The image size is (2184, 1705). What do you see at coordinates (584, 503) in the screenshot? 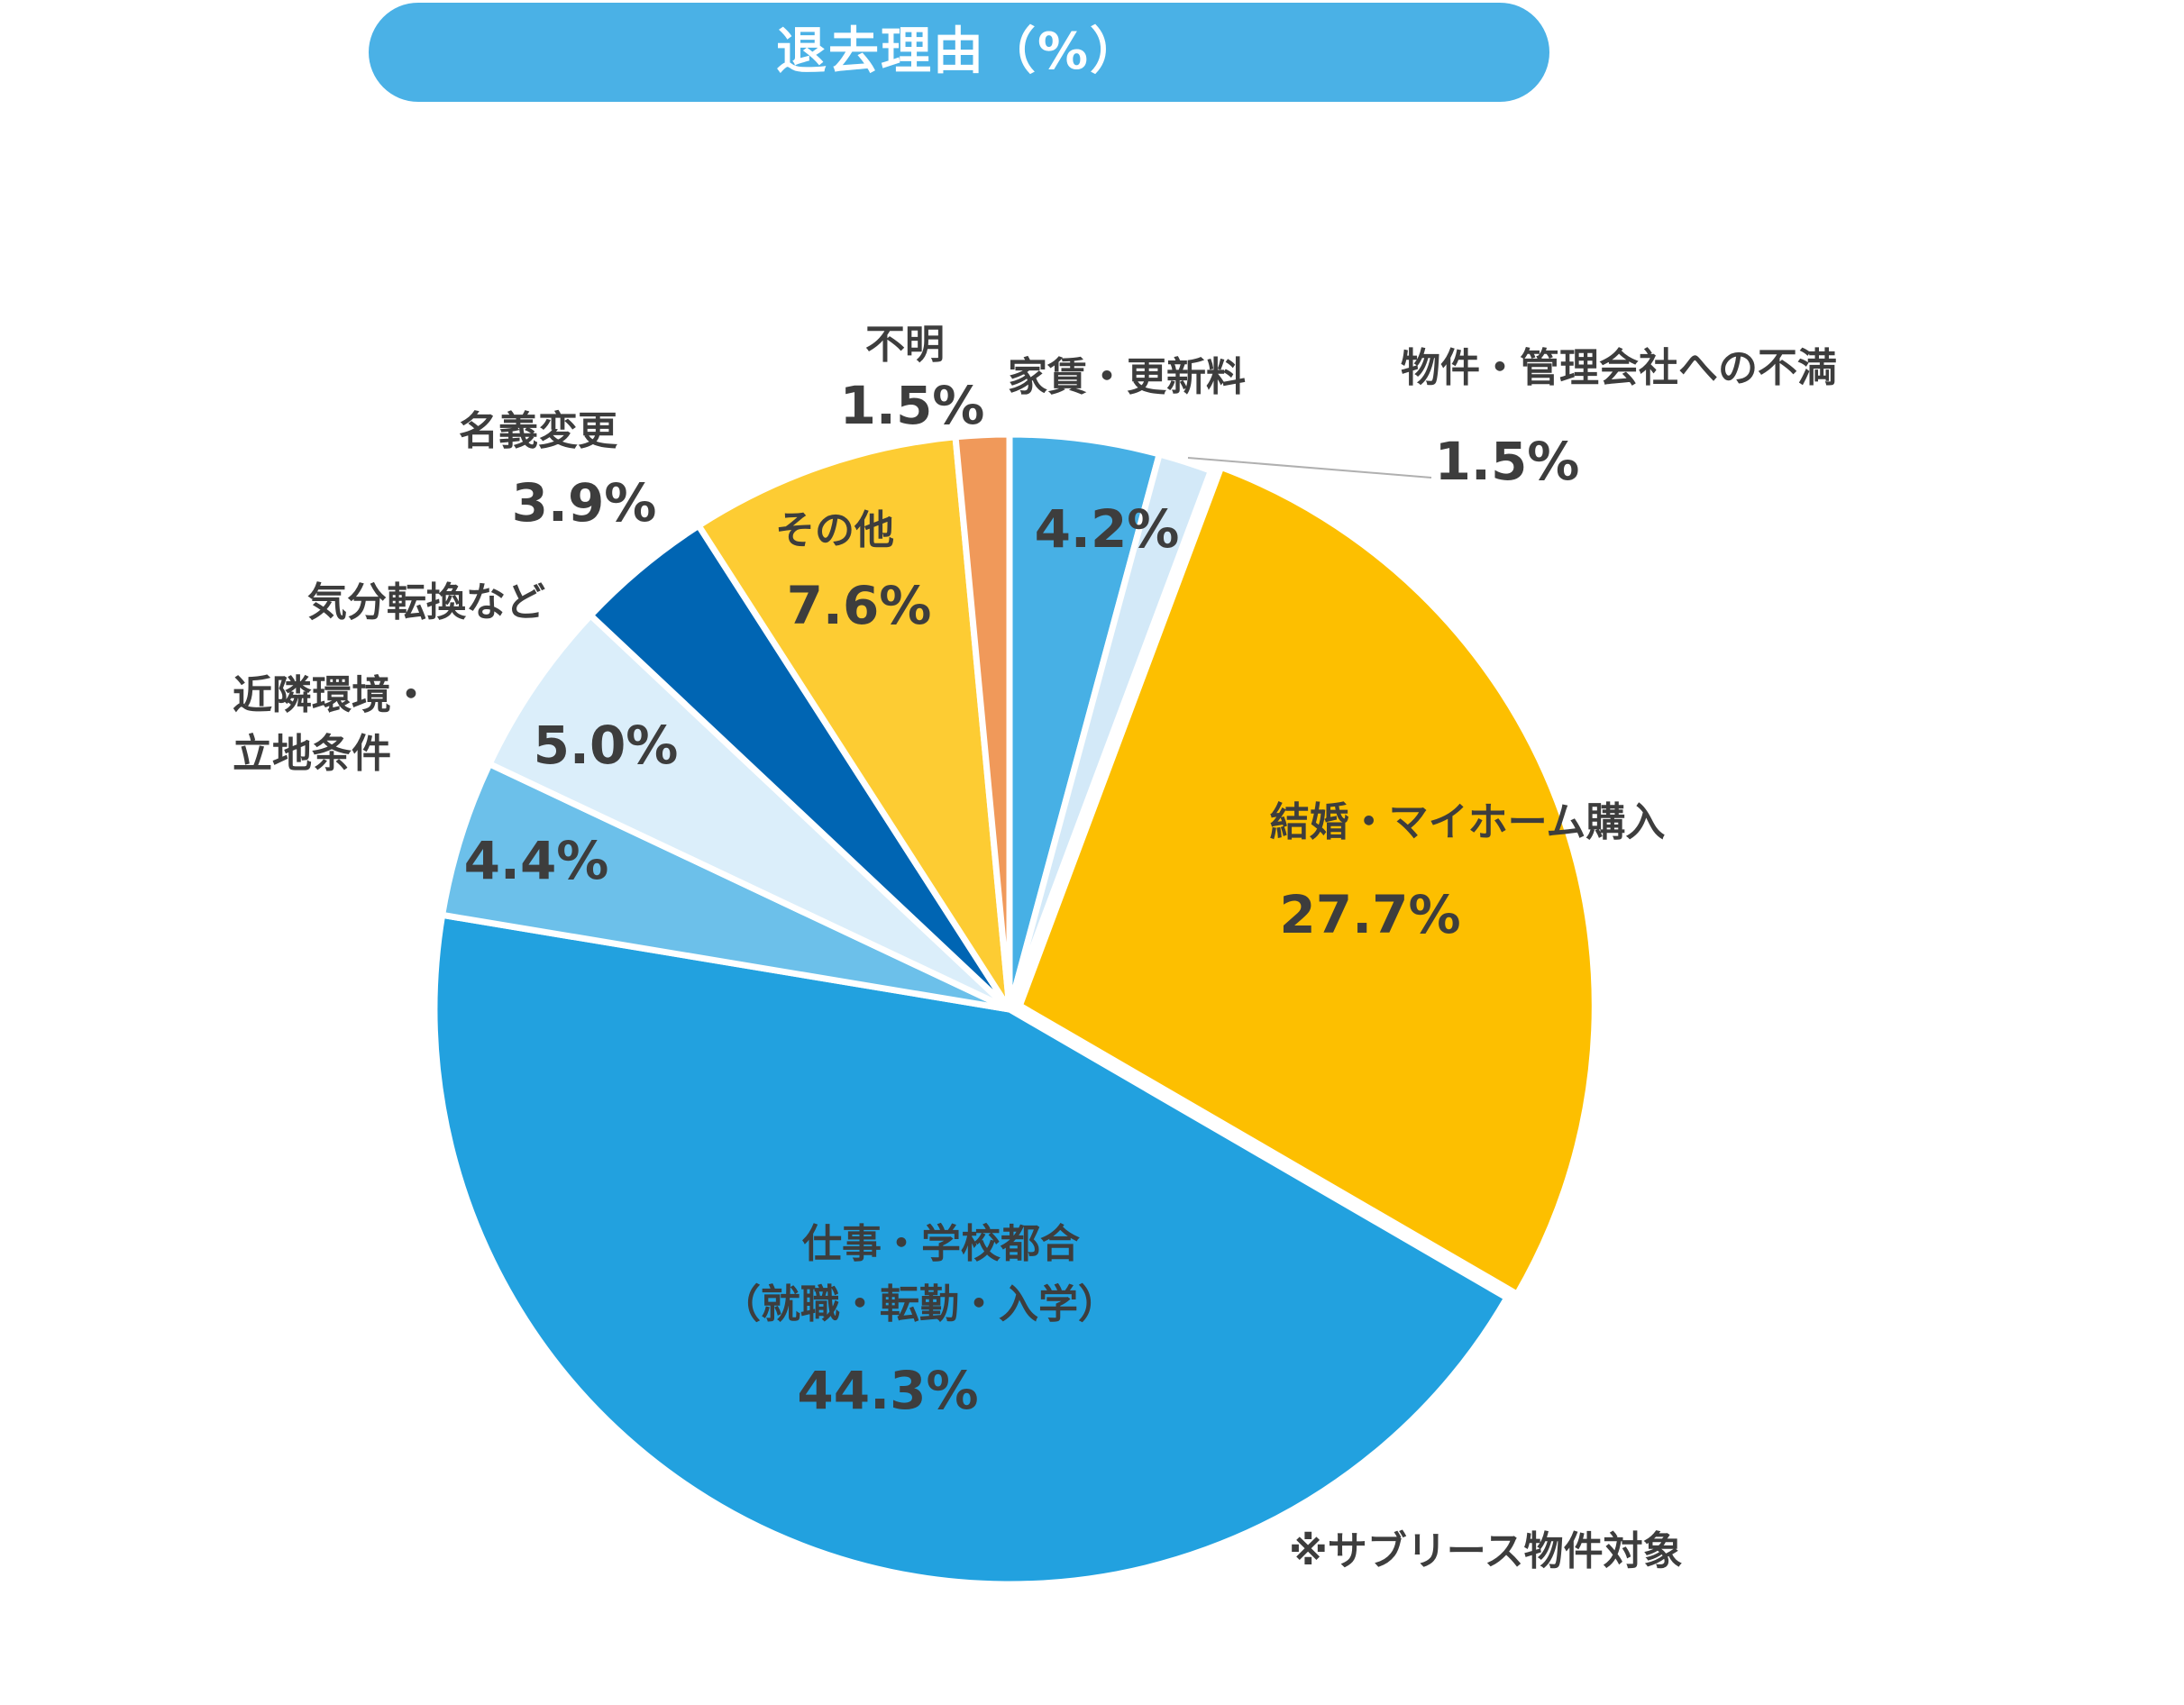
I see `slice-value-name-change: 3.9%` at bounding box center [584, 503].